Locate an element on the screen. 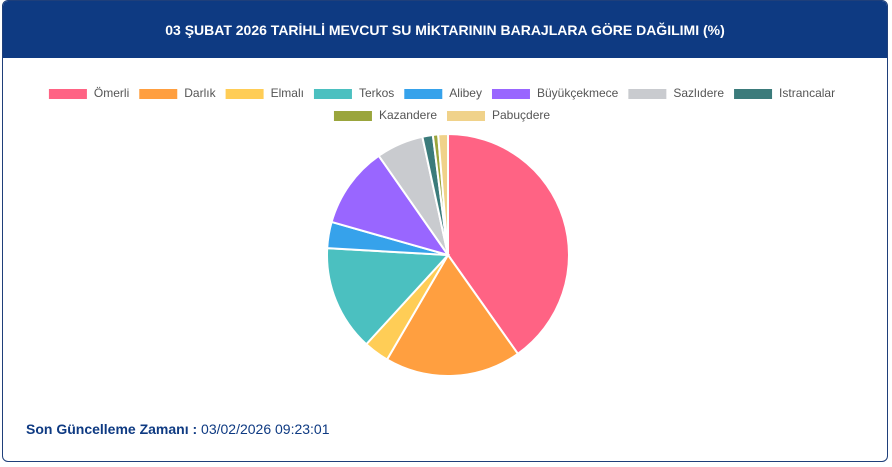 Image resolution: width=892 pixels, height=467 pixels. legend-item: Istrancalar is located at coordinates (784, 93).